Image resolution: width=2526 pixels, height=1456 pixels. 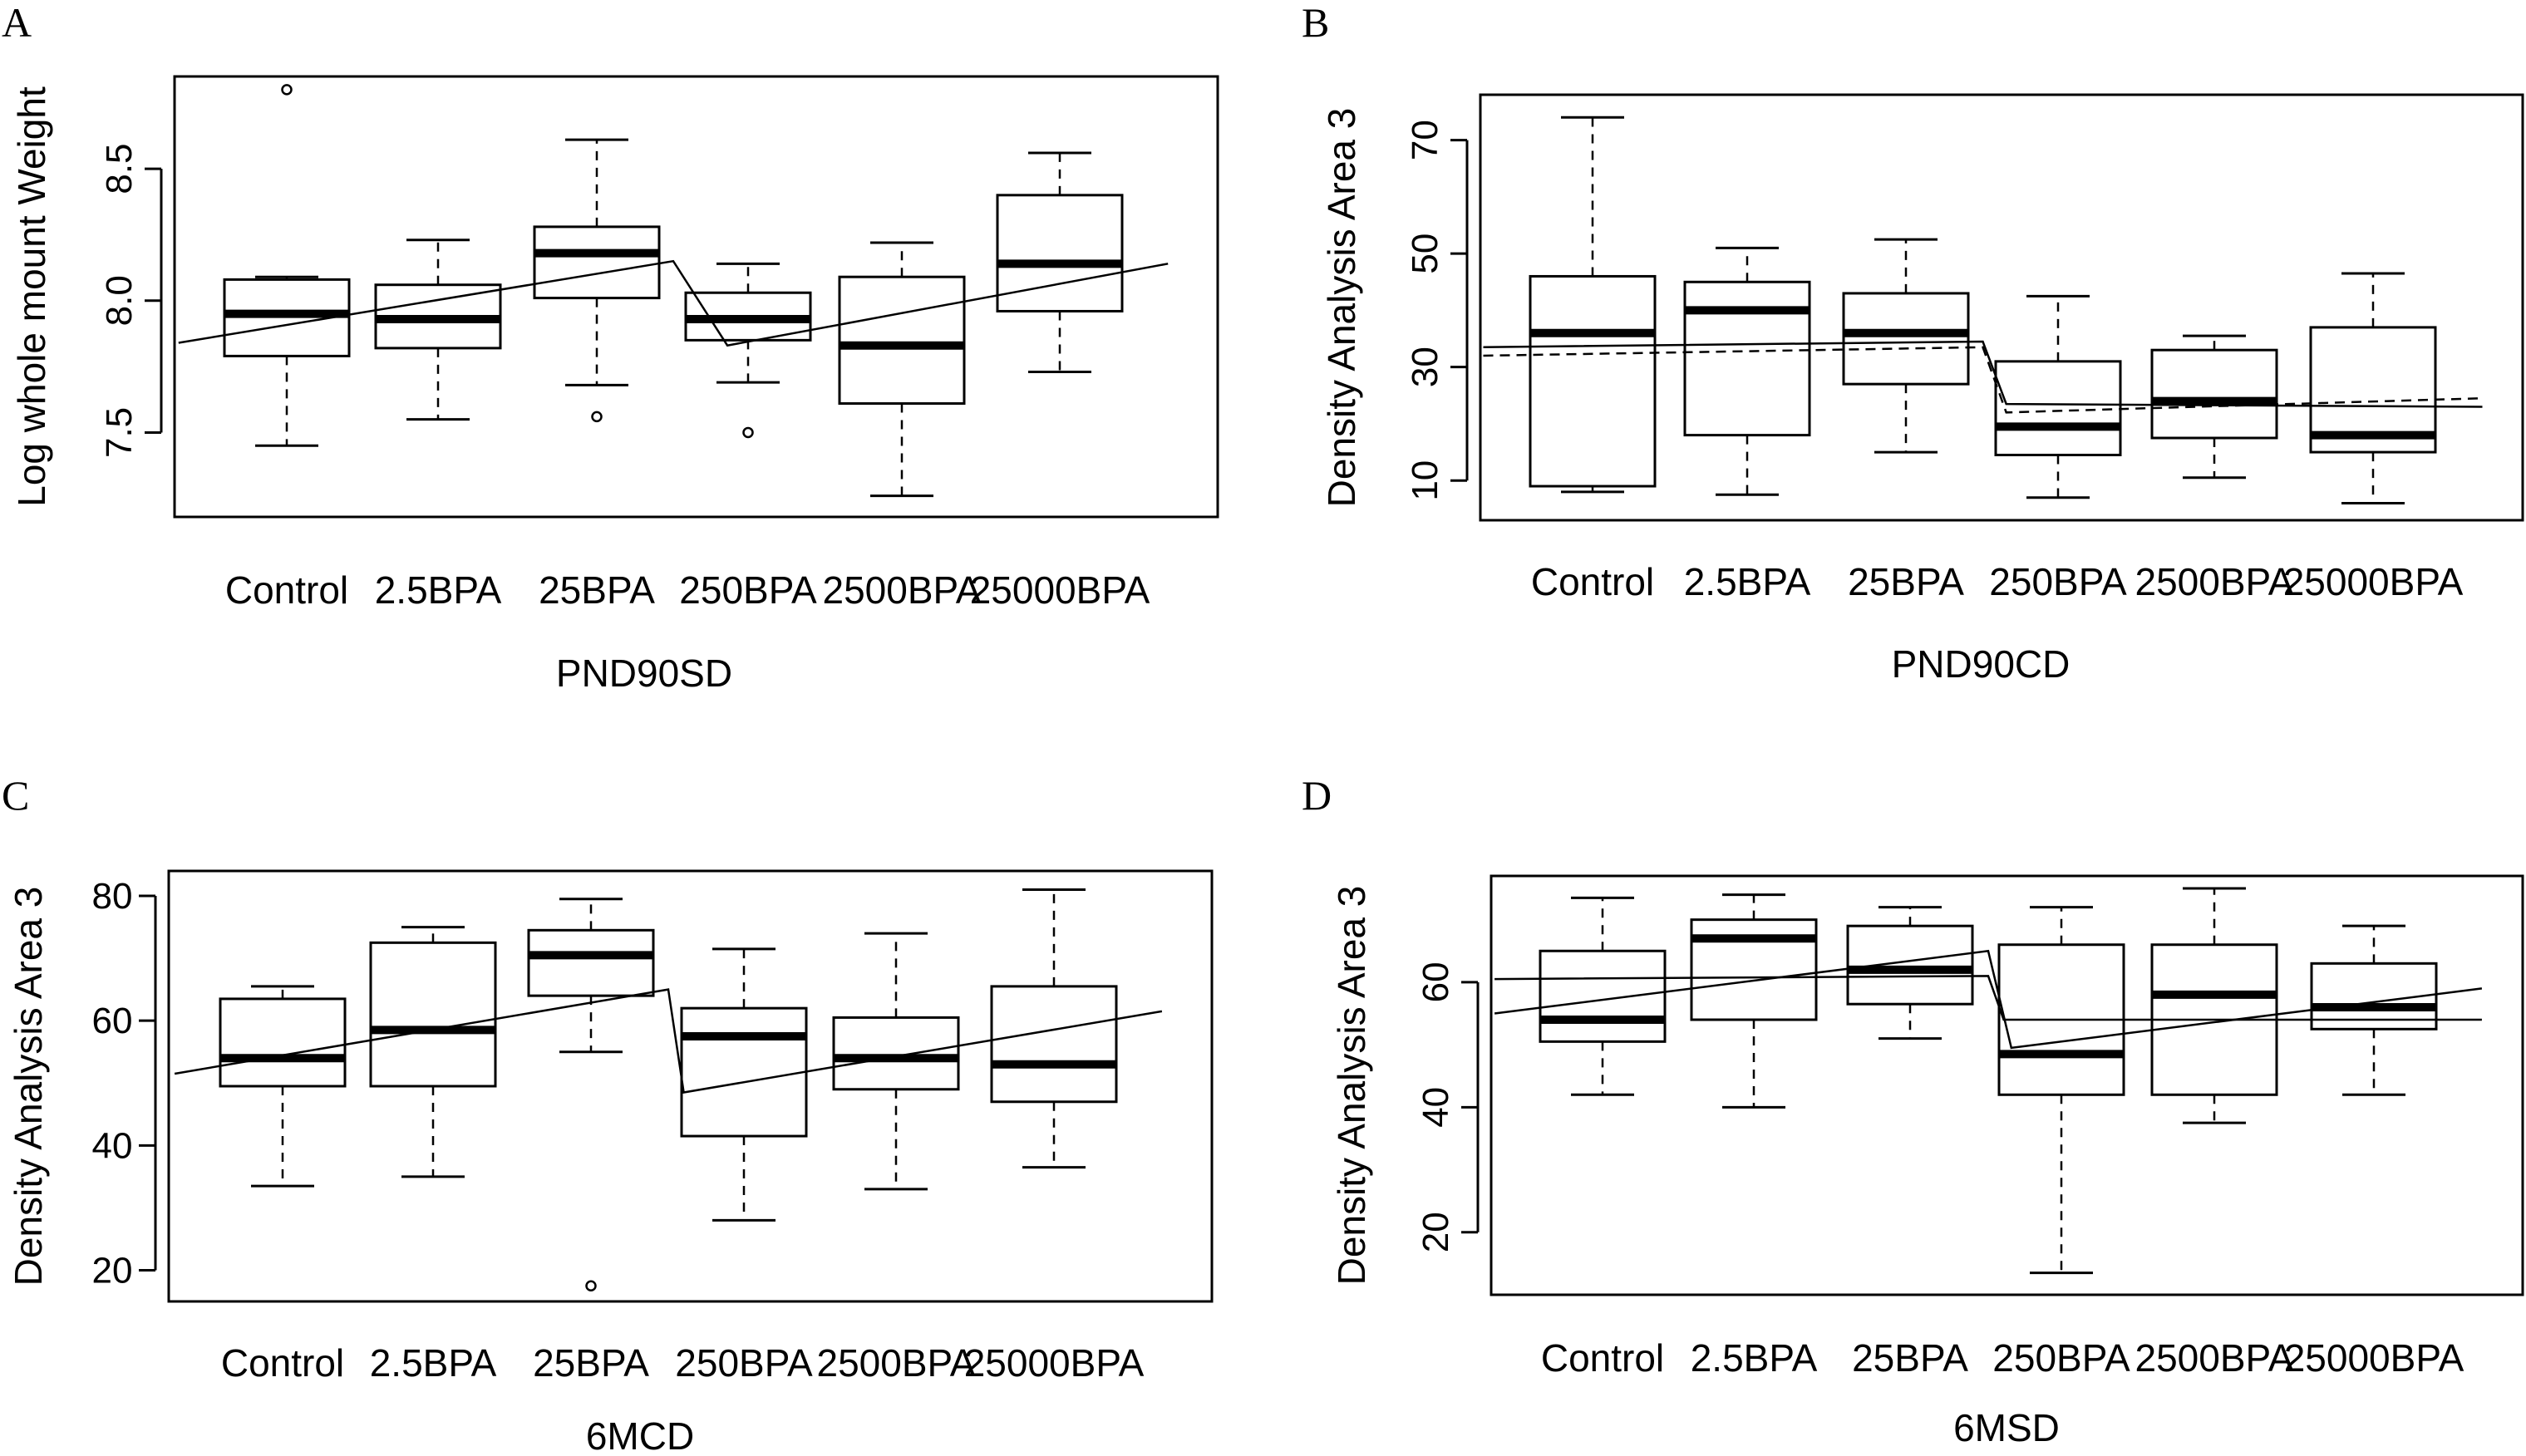 I want to click on panel-b-y-axis-label: Density Analysis Area 3, so click(x=1341, y=308).